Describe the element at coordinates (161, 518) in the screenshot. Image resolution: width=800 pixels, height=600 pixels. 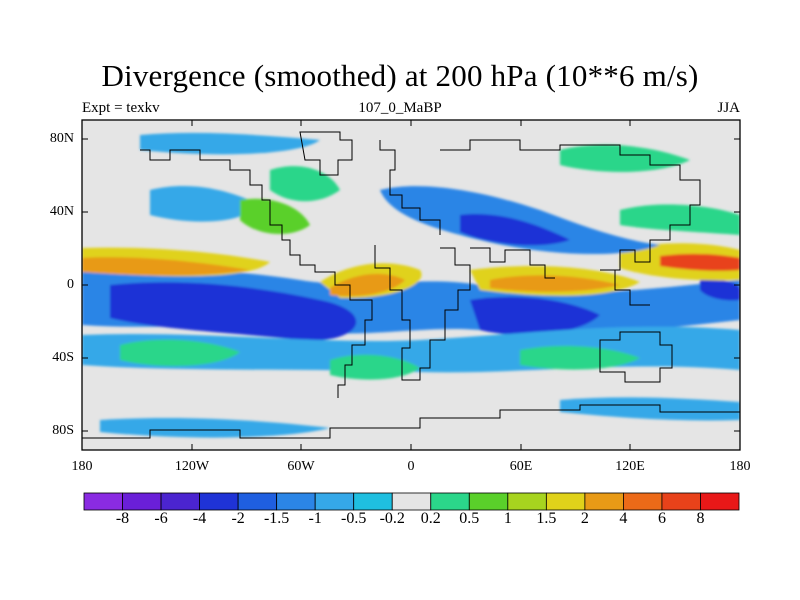
I see `colorbar-label: -6` at that location.